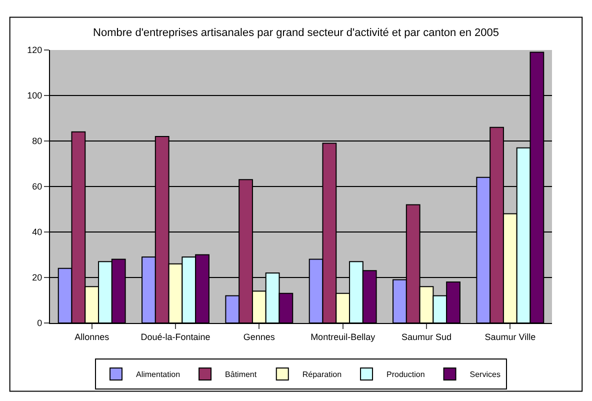 The image size is (592, 401). Describe the element at coordinates (485, 375) in the screenshot. I see `legend-label: Services` at that location.